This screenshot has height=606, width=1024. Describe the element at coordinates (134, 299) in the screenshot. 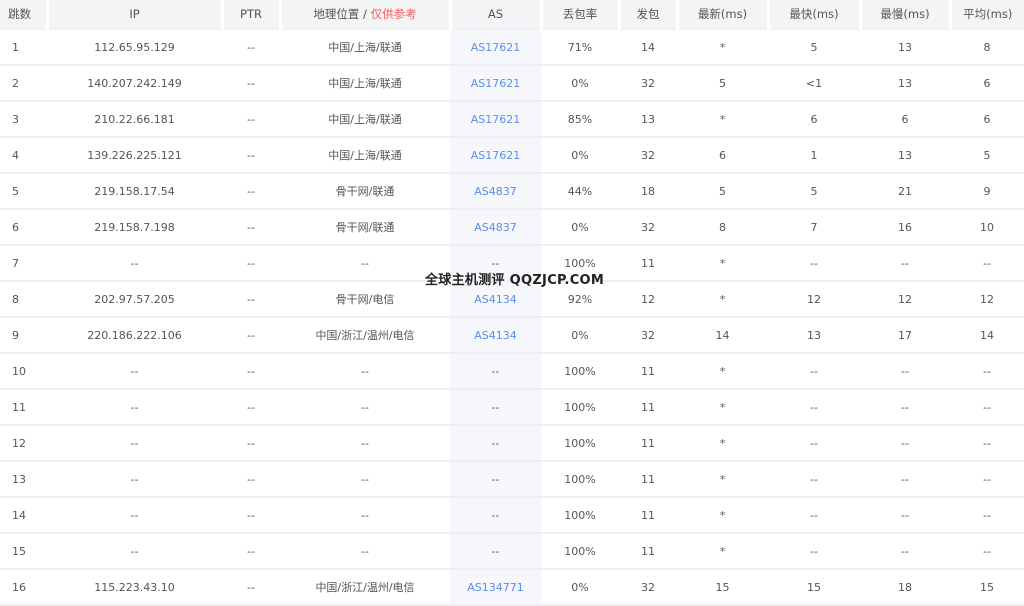

I see `cell-ip: 202.97.57.205` at that location.